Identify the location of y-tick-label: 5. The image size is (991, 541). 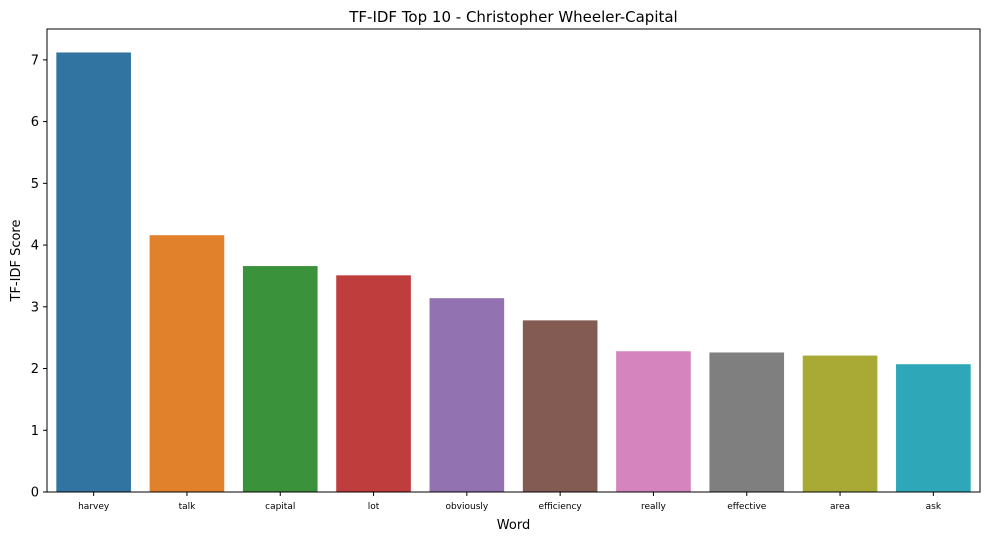
(35, 184).